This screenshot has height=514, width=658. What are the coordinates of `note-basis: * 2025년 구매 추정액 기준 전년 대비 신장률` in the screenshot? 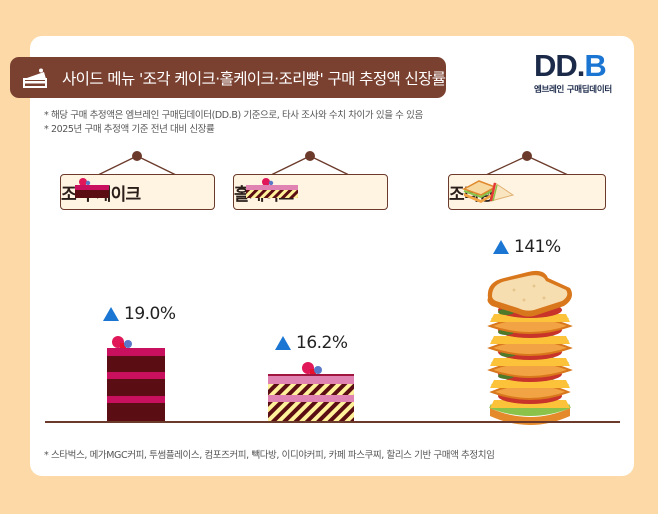 It's located at (129, 129).